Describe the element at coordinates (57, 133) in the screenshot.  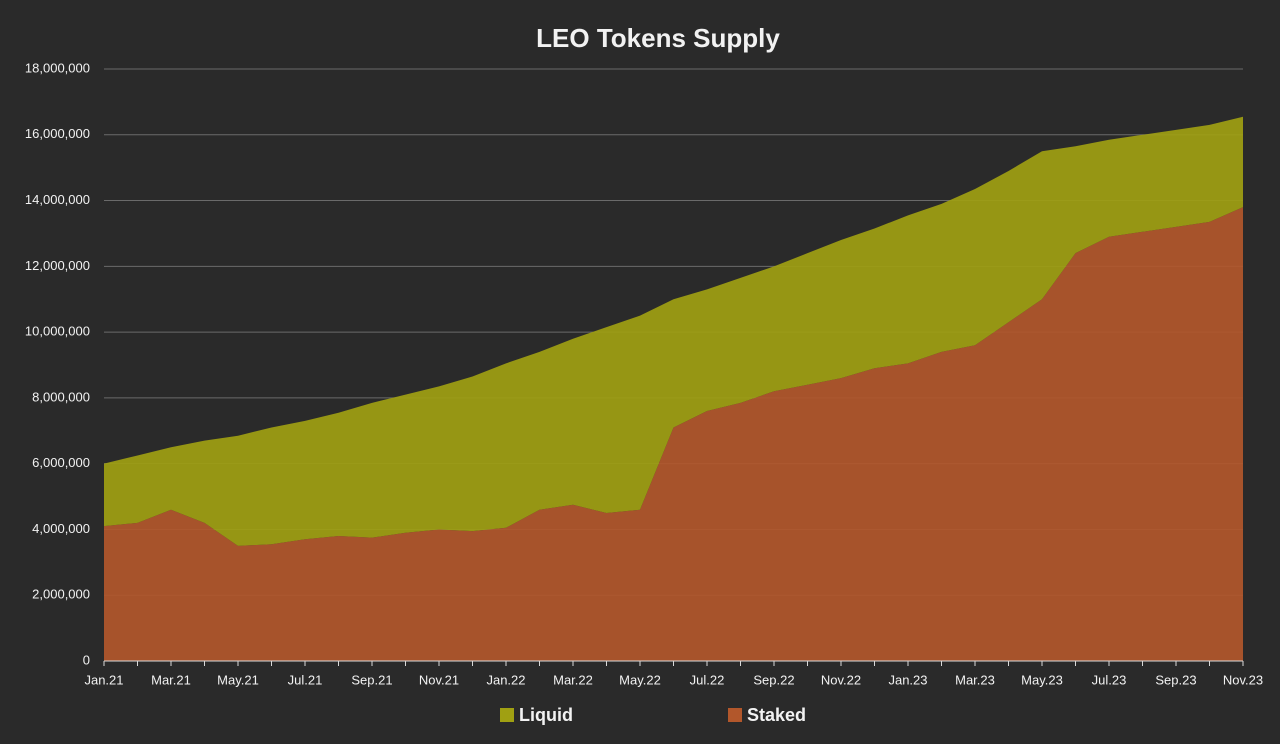
I see `y-tick-label: 16,000,000` at that location.